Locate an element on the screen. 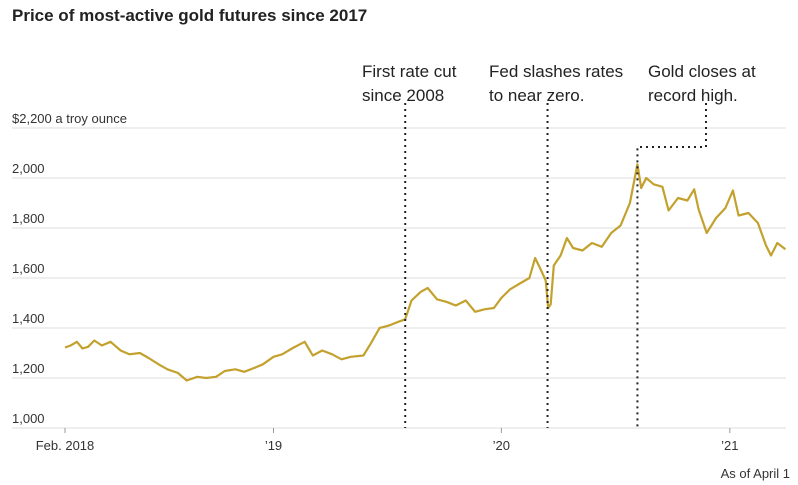 The image size is (798, 485). x-tick-label-2019-01-01: ’19 is located at coordinates (273, 445).